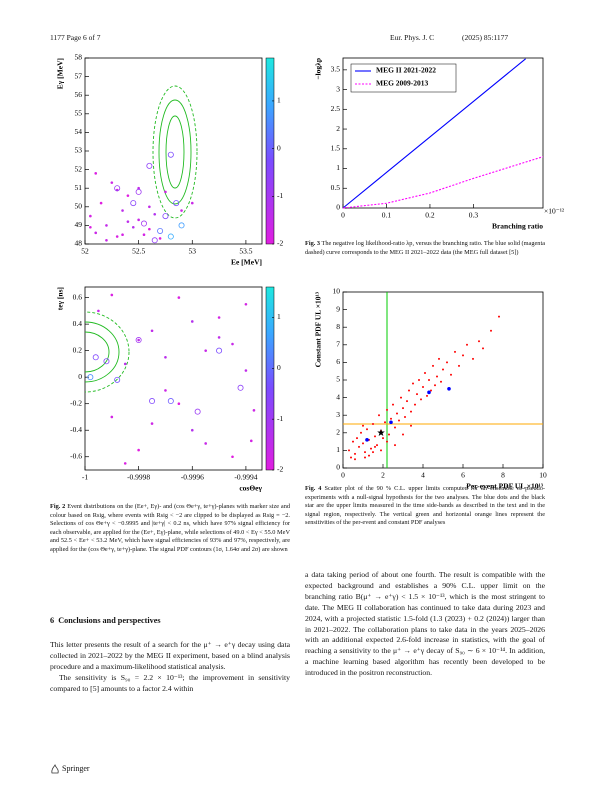 The width and height of the screenshot is (595, 791). What do you see at coordinates (138, 251) in the screenshot?
I see `x-tick-label: 52.5` at bounding box center [138, 251].